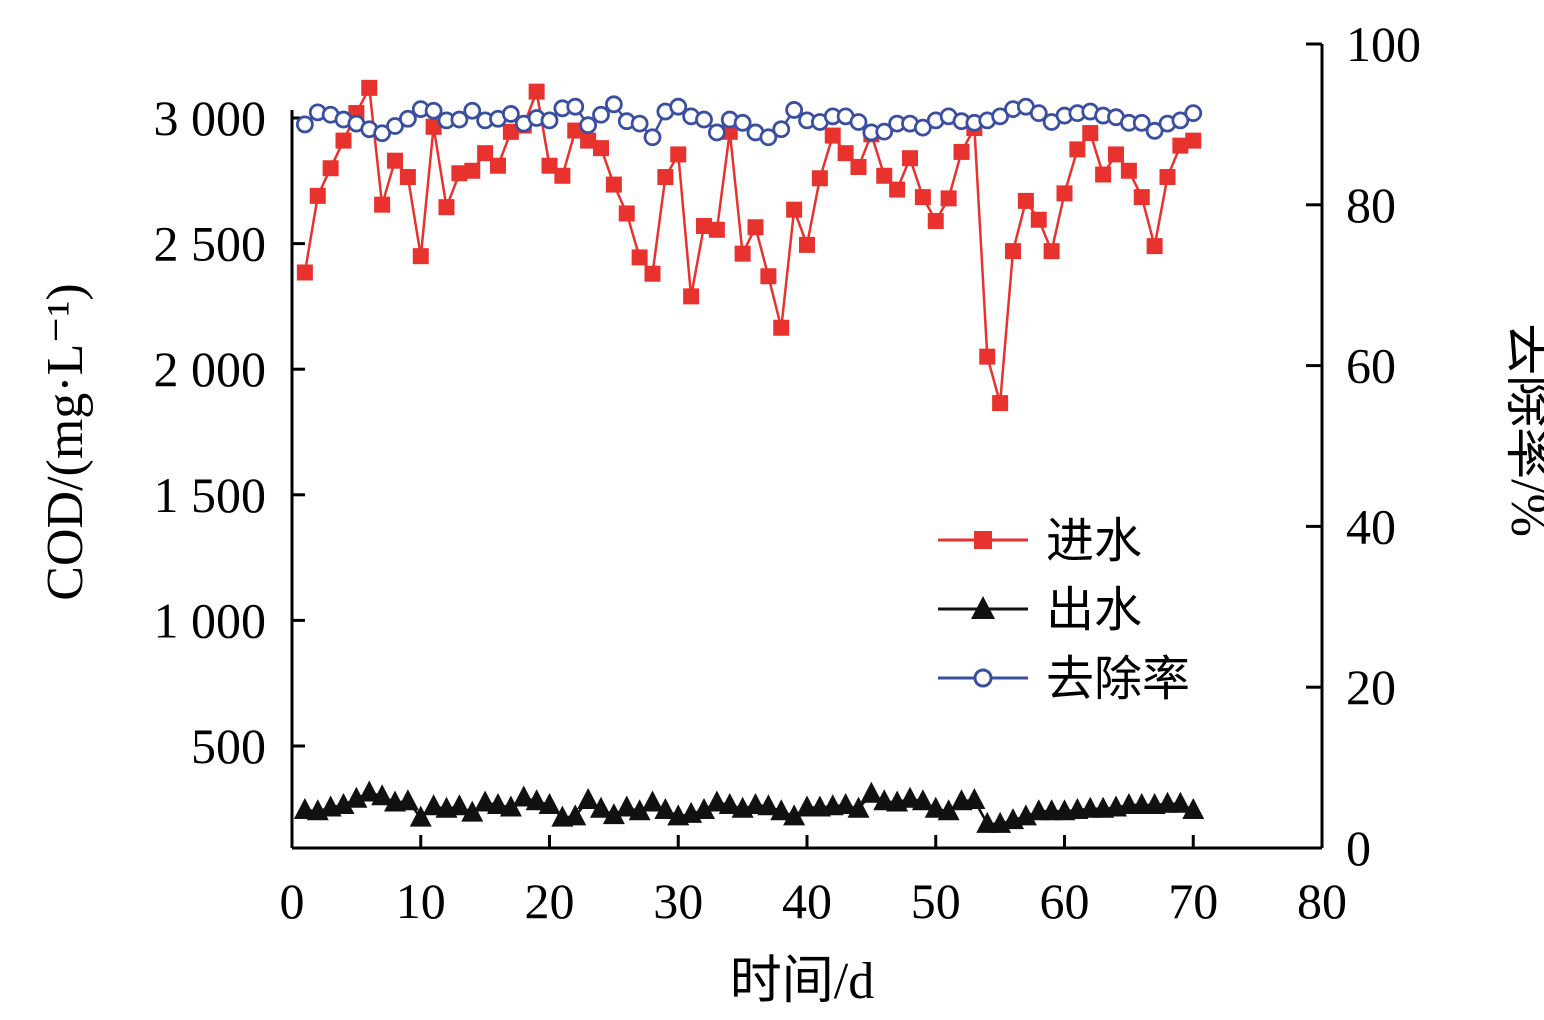  Describe the element at coordinates (983, 678) in the screenshot. I see `legend-removal-marker` at that location.